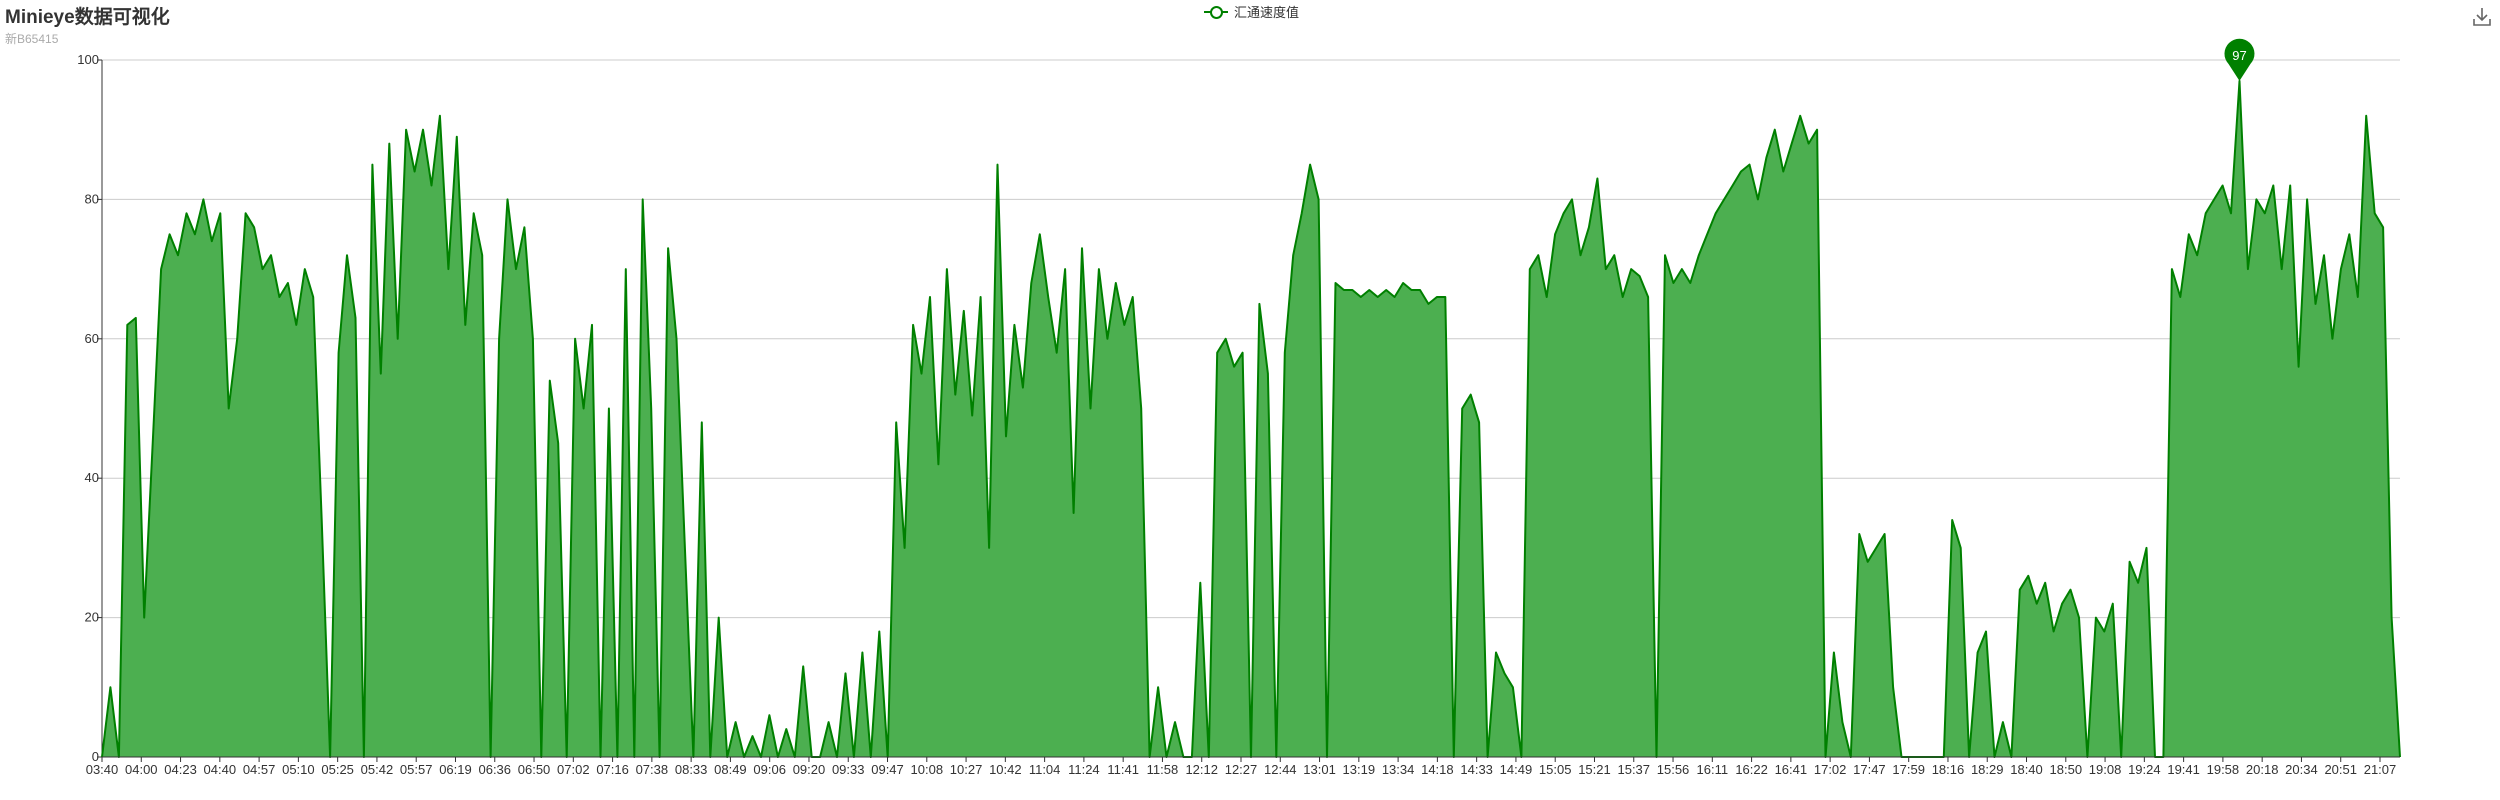  Describe the element at coordinates (966, 769) in the screenshot. I see `x-tick-label: 10:27` at that location.